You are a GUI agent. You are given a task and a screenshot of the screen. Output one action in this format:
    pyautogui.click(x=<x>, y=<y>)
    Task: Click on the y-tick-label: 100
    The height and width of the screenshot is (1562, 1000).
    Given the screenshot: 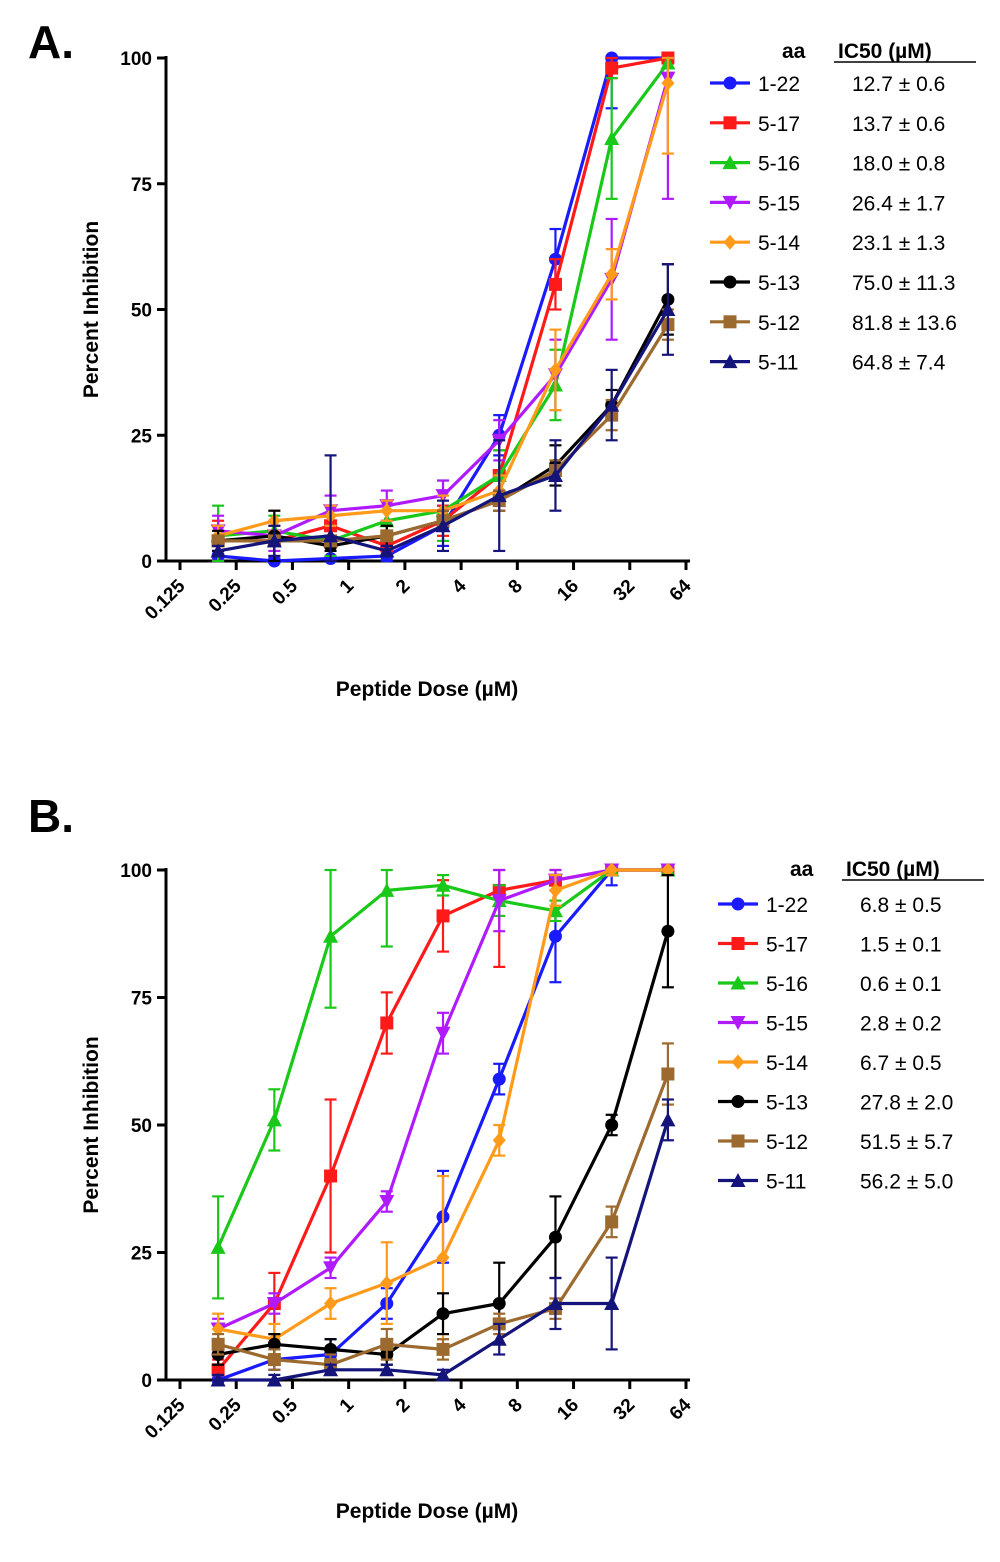 What is the action you would take?
    pyautogui.click(x=136, y=59)
    